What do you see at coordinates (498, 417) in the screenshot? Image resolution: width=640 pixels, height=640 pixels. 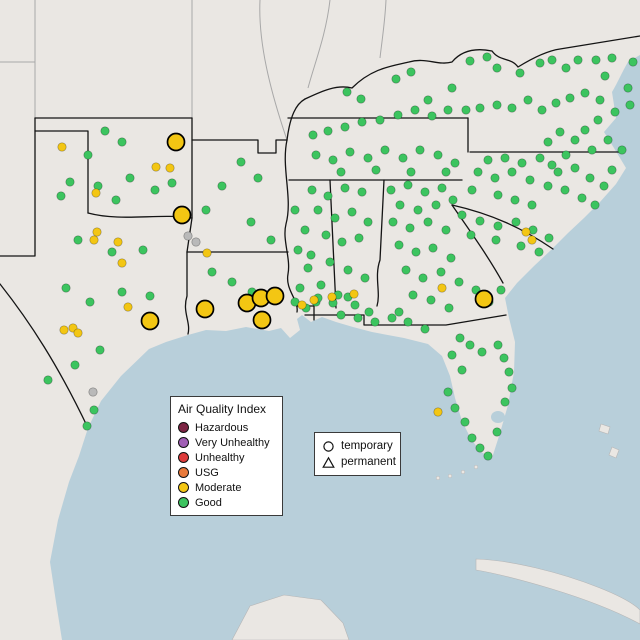 I see `lake-okeechobee` at bounding box center [498, 417].